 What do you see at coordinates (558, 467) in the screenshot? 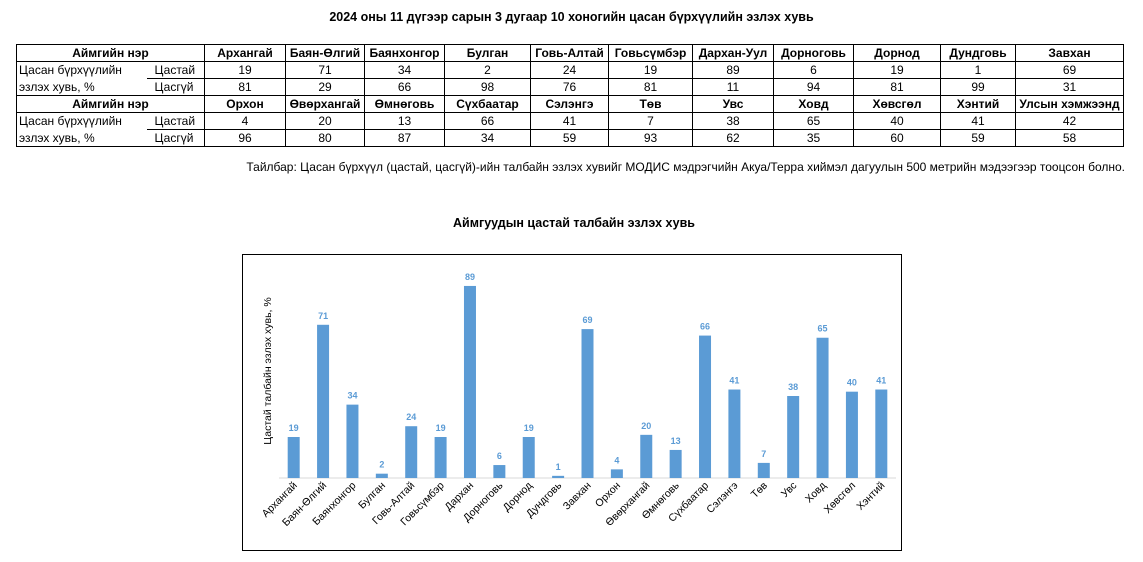
I see `data-label: 1` at bounding box center [558, 467].